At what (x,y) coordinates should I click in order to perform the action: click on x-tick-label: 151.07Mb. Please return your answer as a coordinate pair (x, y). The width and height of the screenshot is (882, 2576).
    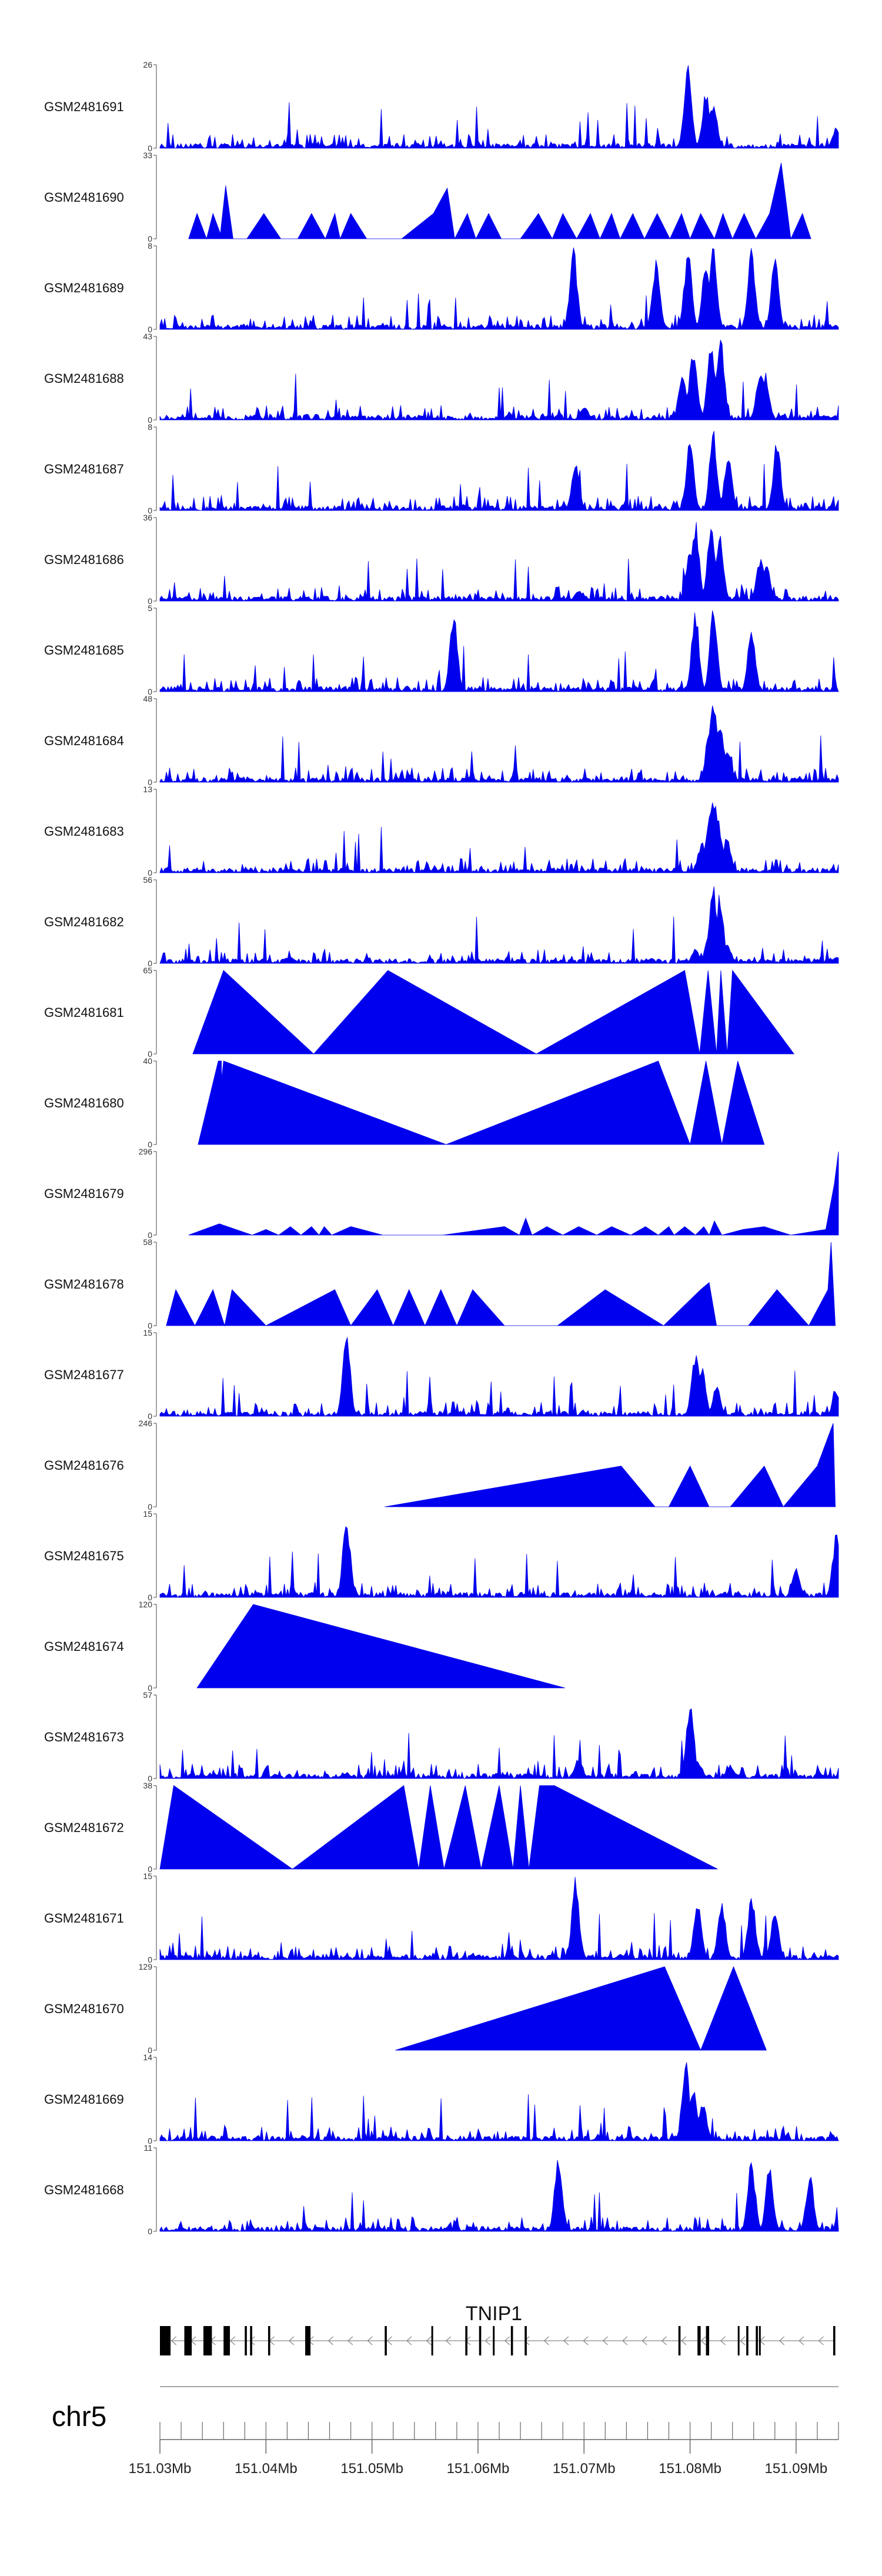
    Looking at the image, I should click on (584, 2469).